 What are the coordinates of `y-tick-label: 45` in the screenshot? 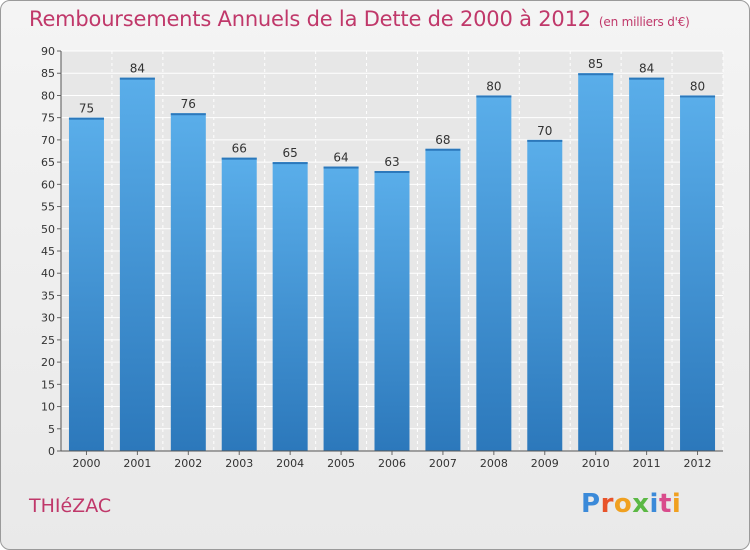 It's located at (48, 251).